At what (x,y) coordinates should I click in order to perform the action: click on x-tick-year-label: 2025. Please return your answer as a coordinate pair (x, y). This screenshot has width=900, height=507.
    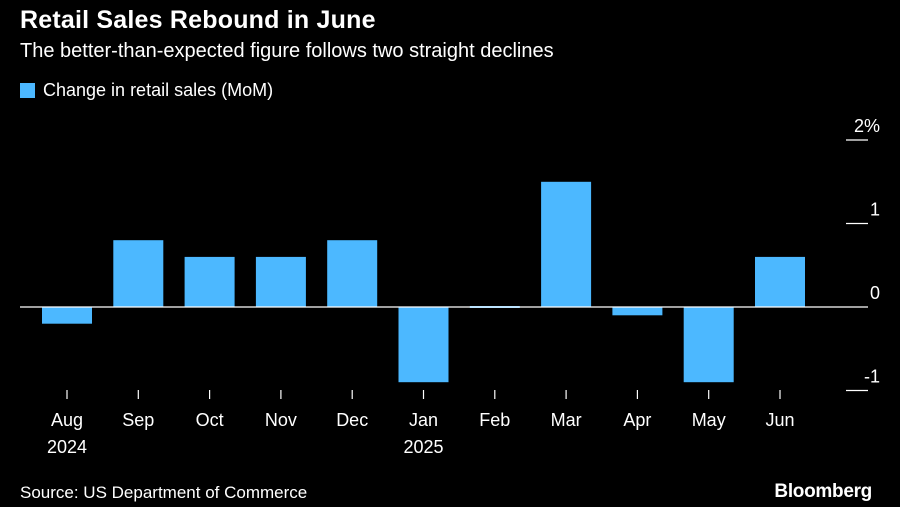
    Looking at the image, I should click on (423, 447).